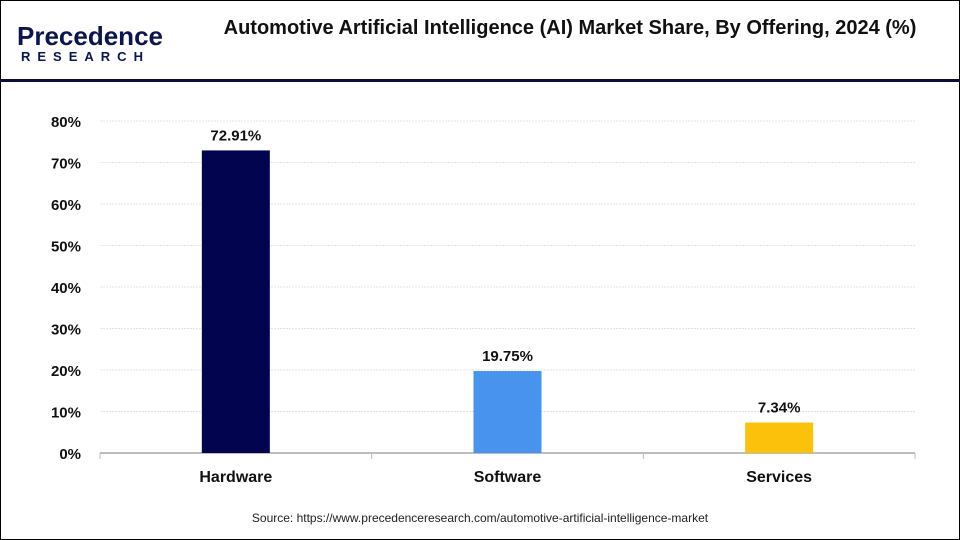  What do you see at coordinates (507, 412) in the screenshot?
I see `bar-software` at bounding box center [507, 412].